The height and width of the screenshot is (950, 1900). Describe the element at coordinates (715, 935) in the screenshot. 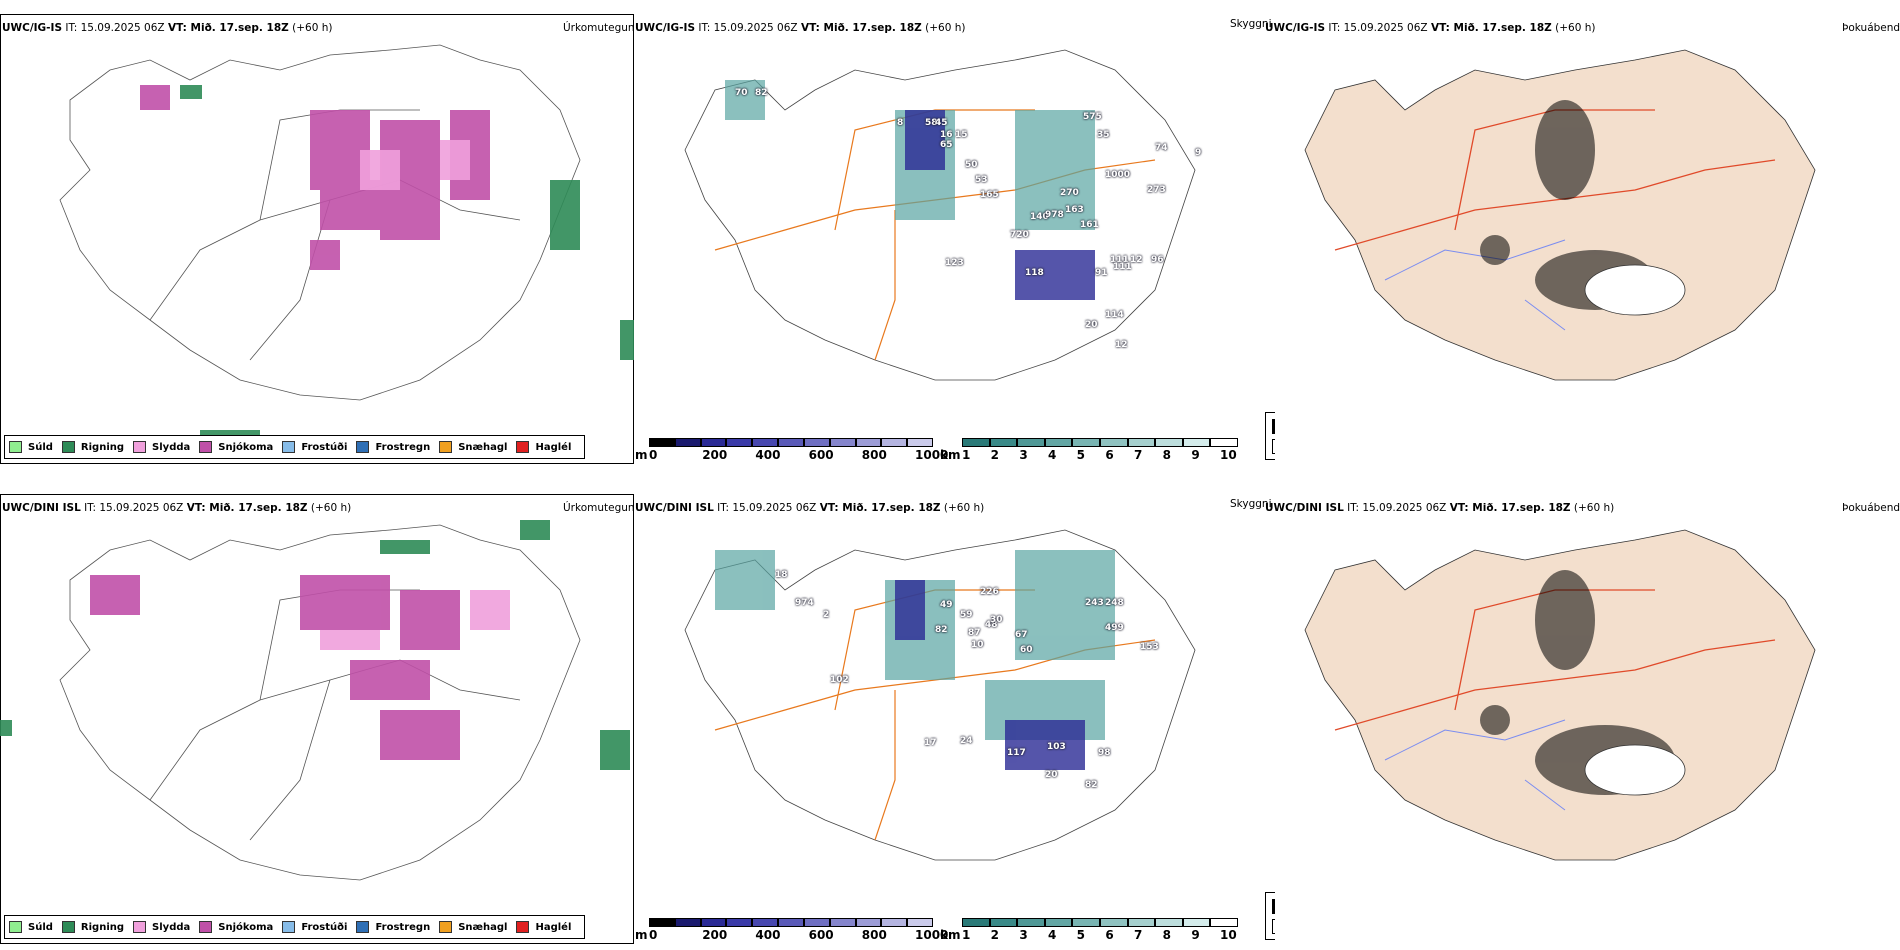

I see `colorbar-tick-label: 200` at that location.